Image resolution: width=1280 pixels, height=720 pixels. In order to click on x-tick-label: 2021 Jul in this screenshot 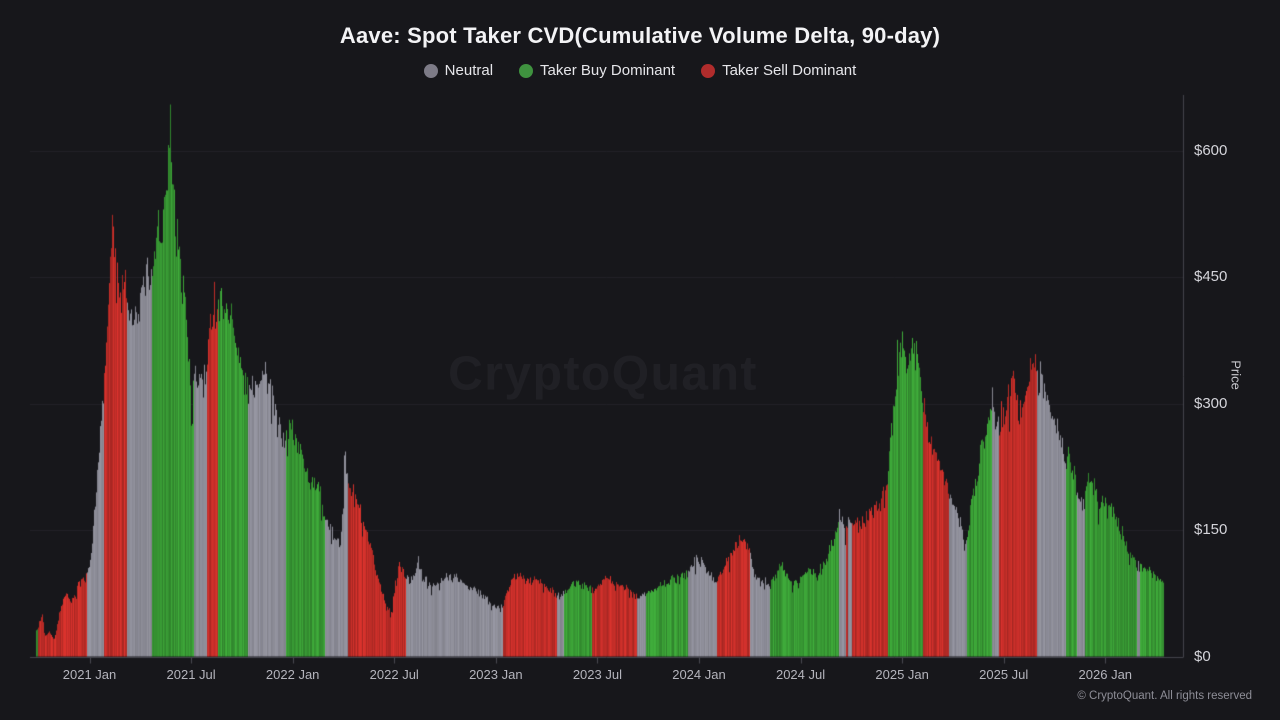, I will do `click(191, 674)`.